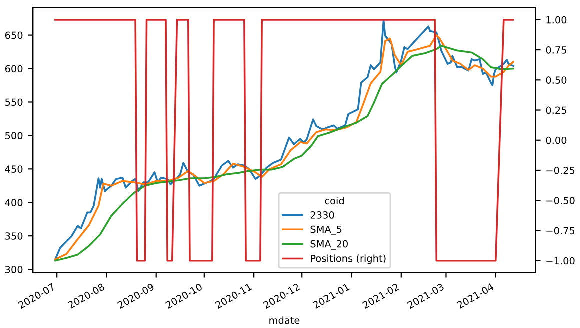  Describe the element at coordinates (14, 202) in the screenshot. I see `y-tick-label: 400` at that location.